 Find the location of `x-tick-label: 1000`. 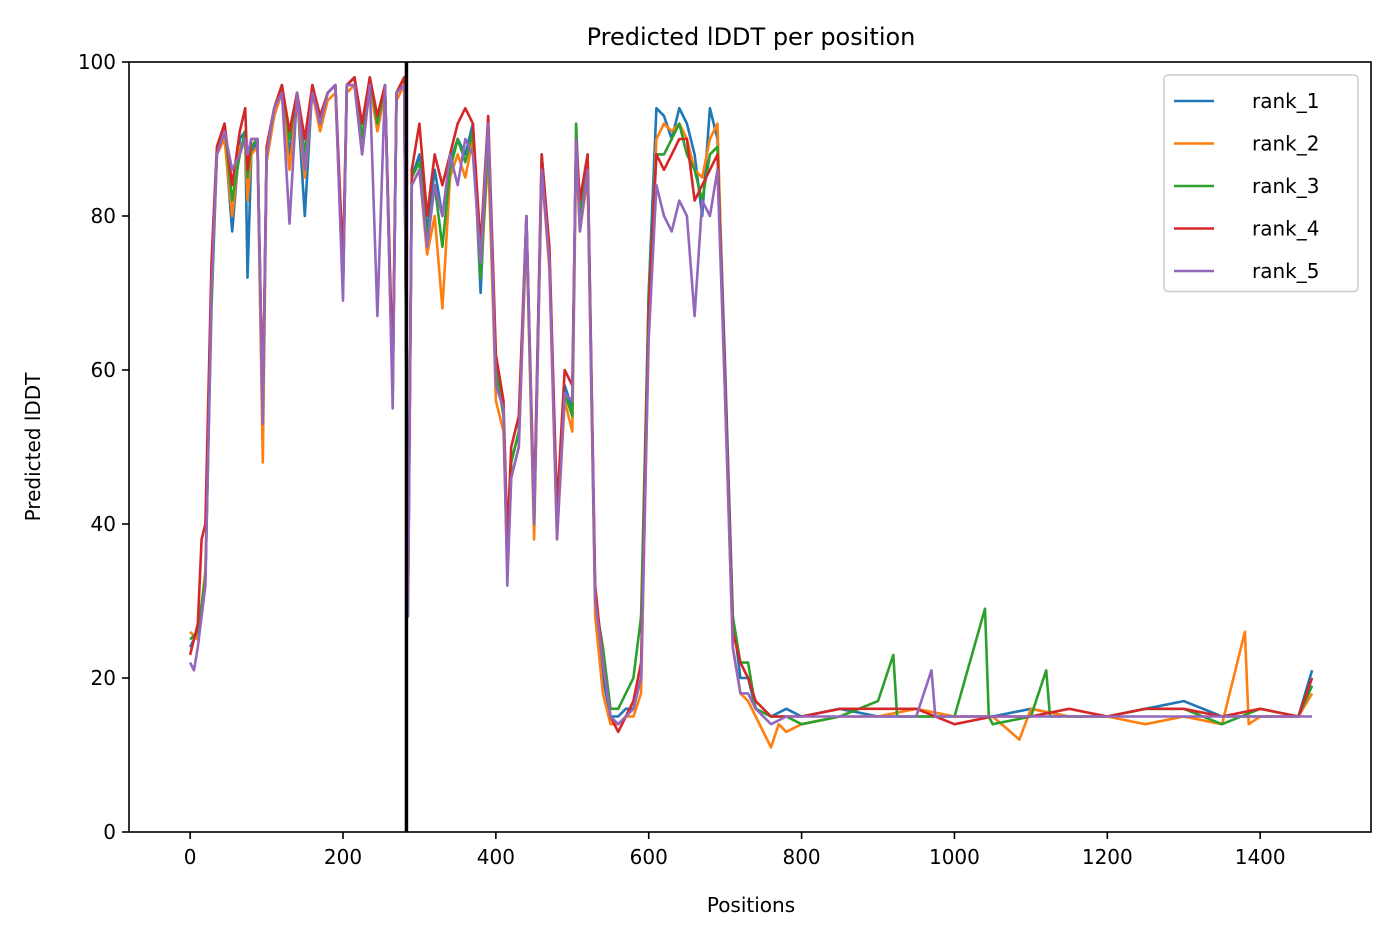

x-tick-label: 1000 is located at coordinates (954, 857).